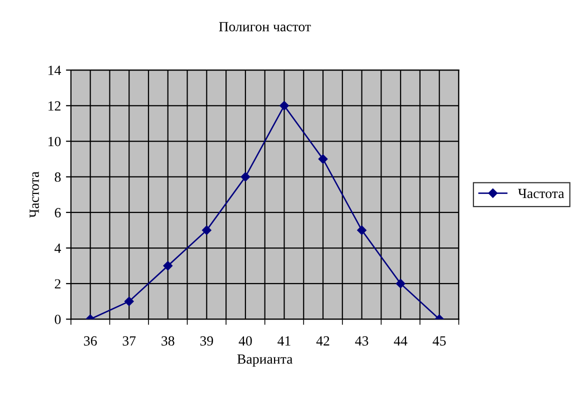 The width and height of the screenshot is (572, 396). Describe the element at coordinates (401, 341) in the screenshot. I see `x-tick-label: 44` at that location.